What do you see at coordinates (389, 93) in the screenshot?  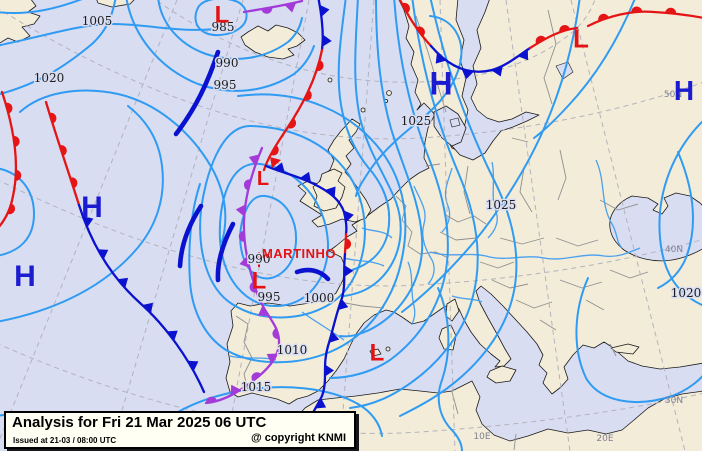 I see `shetland-islands` at bounding box center [389, 93].